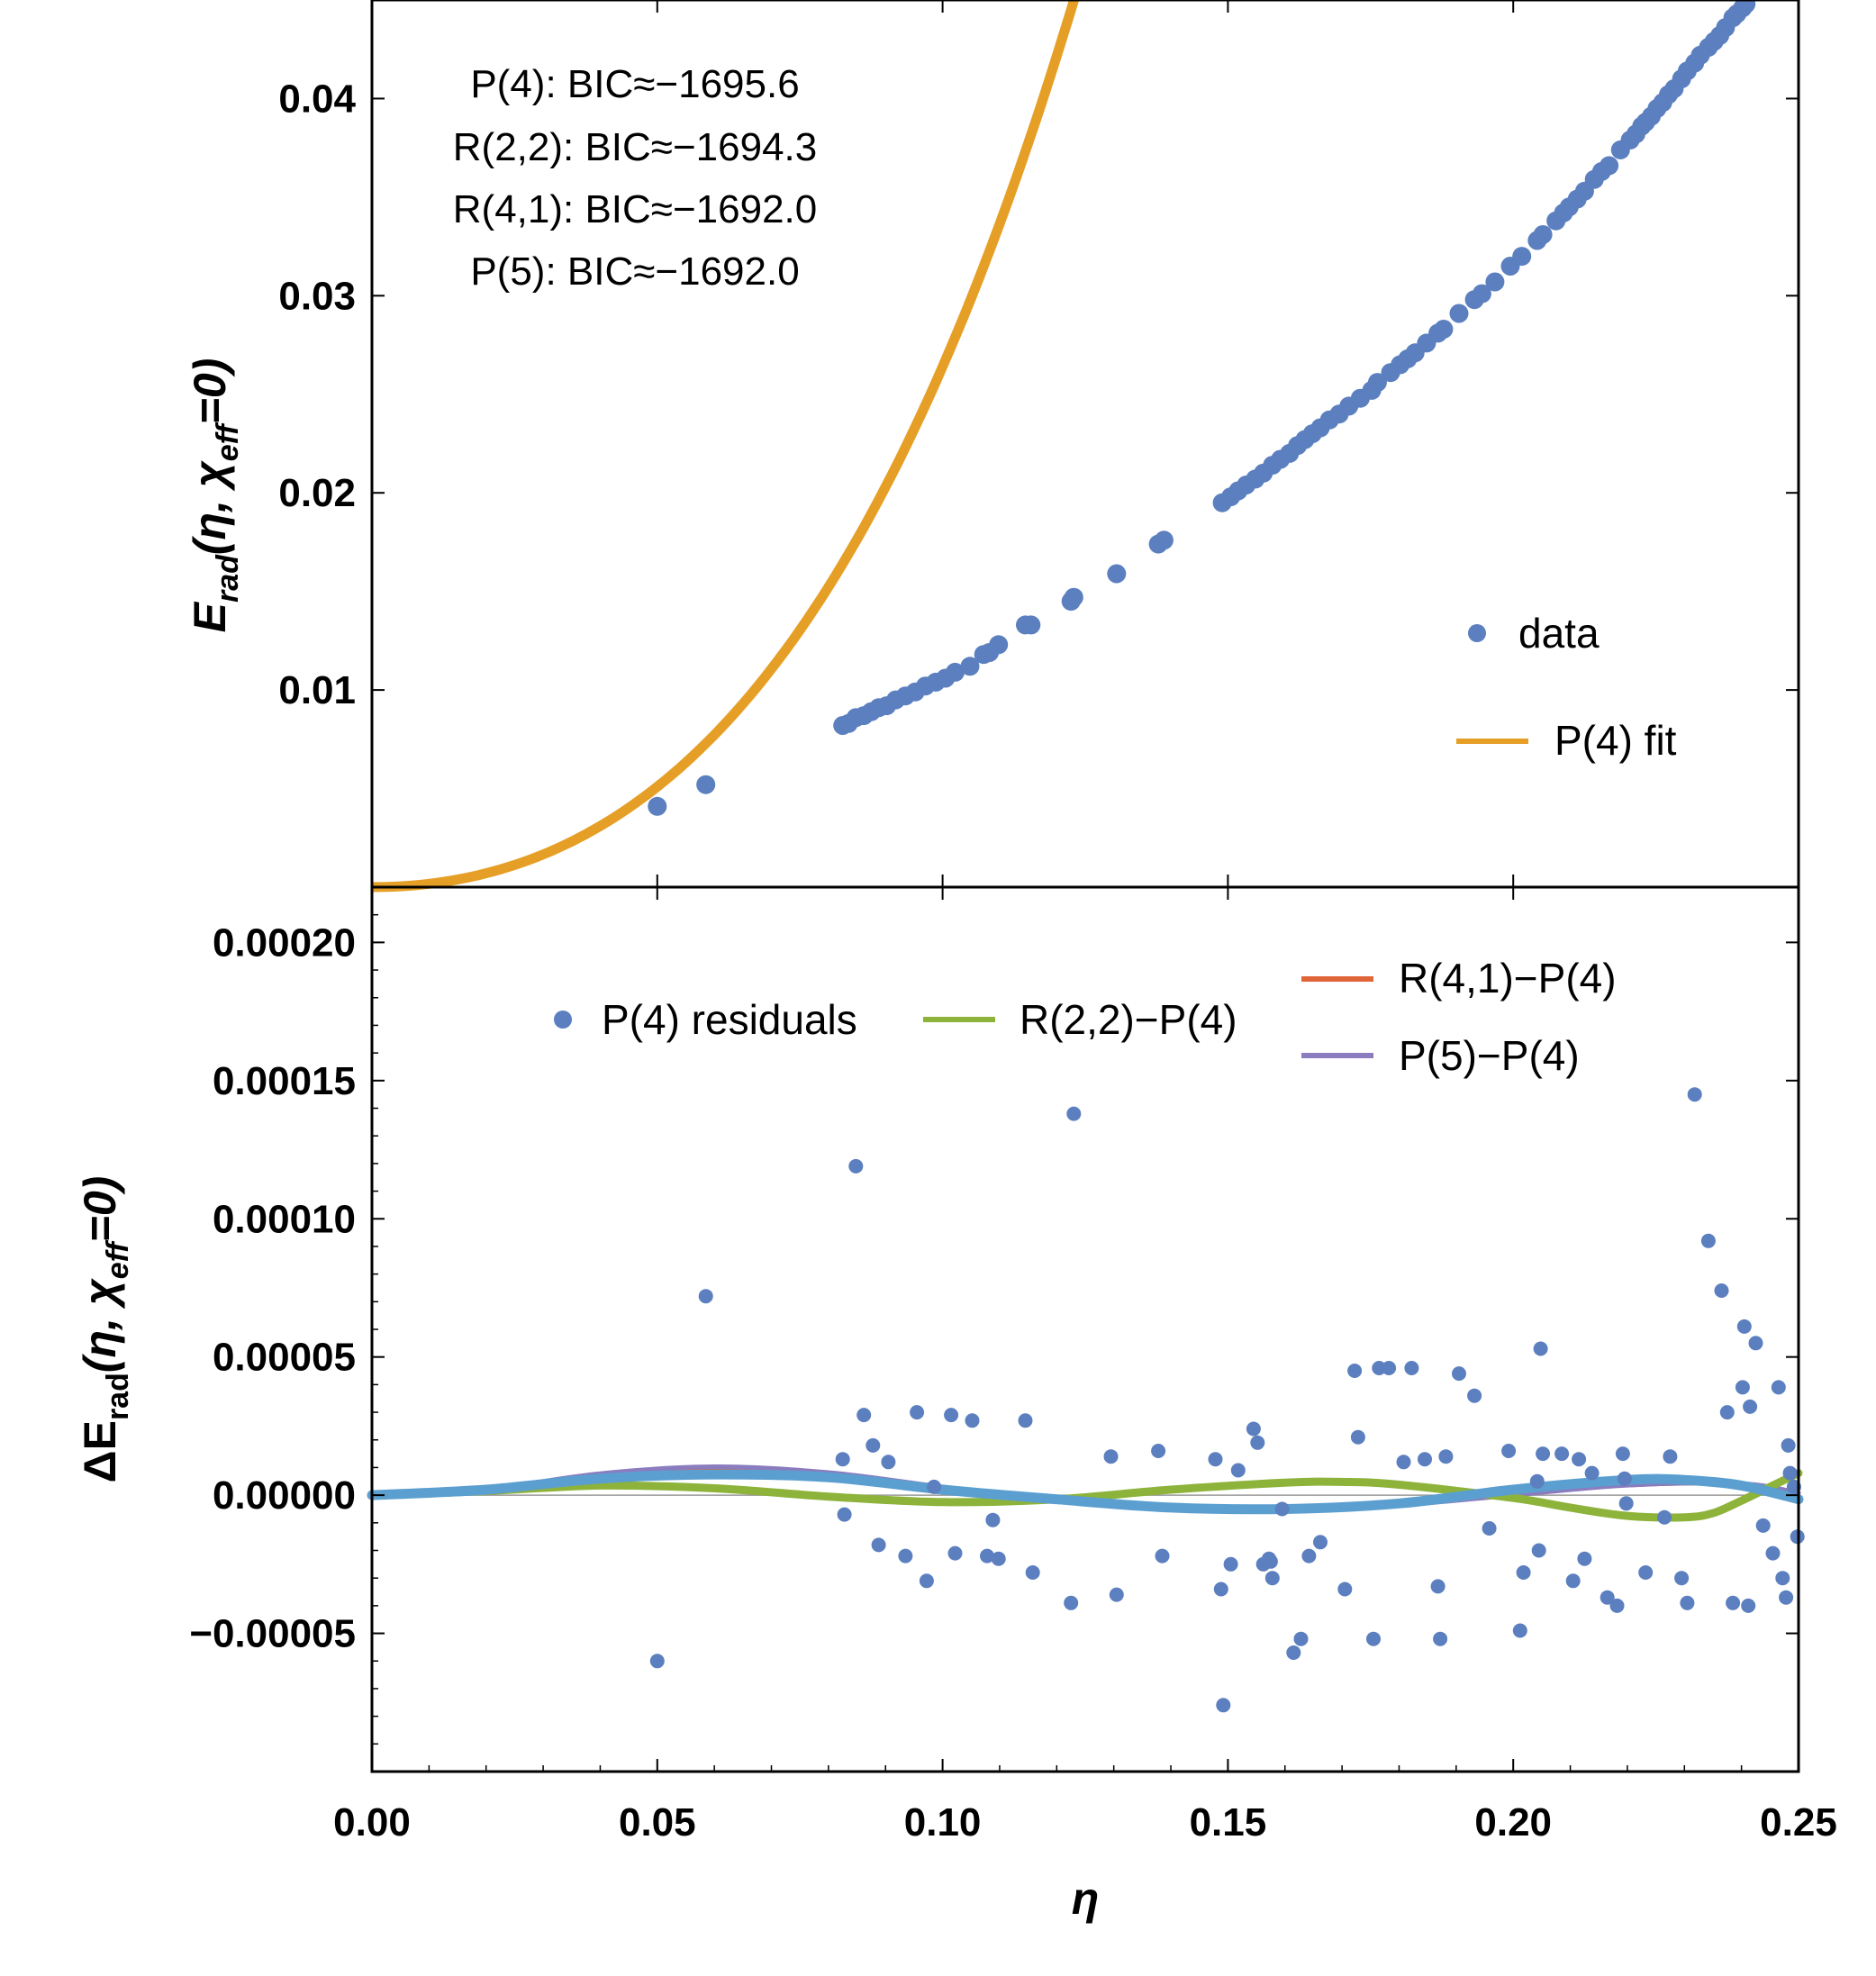 Image resolution: width=1876 pixels, height=1976 pixels. I want to click on annotation-bic-p5: P(5): BIC≈−1692.0, so click(634, 271).